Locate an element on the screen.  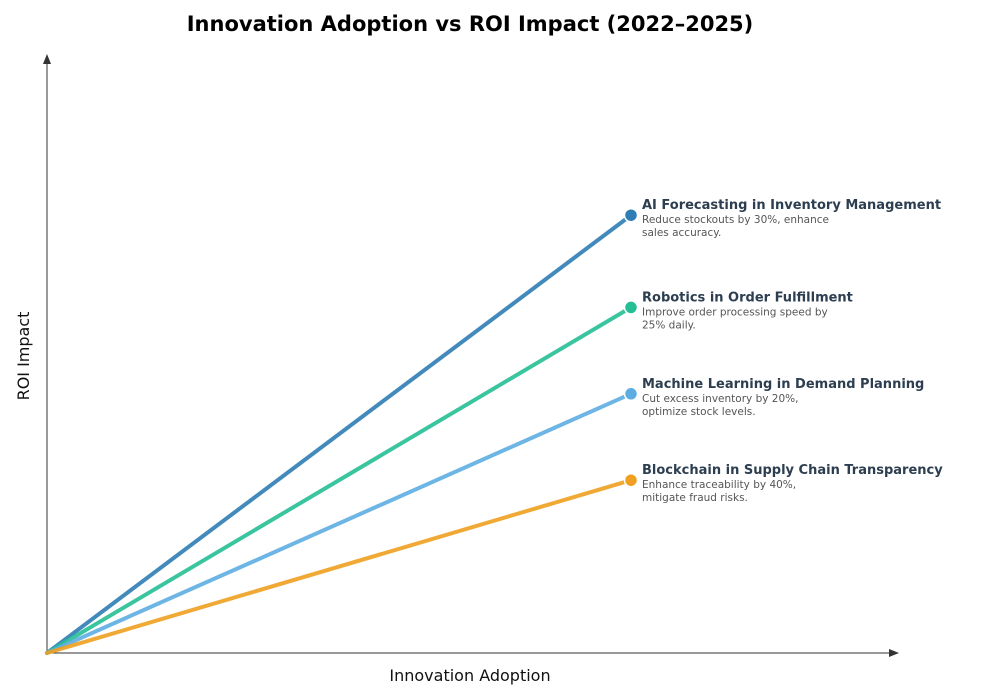
y-axis-label: ROI Impact is located at coordinates (23, 356).